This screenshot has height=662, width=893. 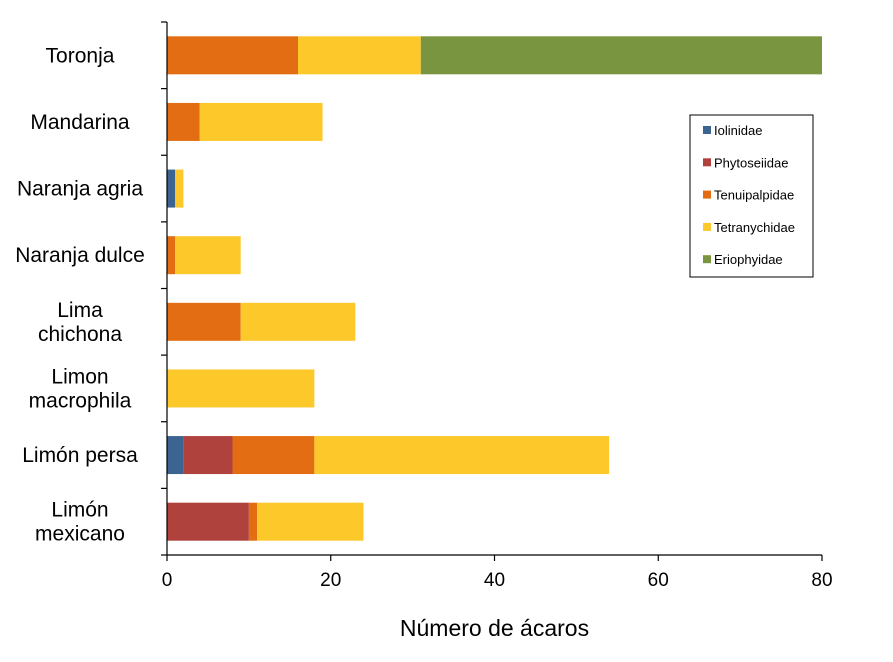 I want to click on x-axis-title: Número de ácaros, so click(x=494, y=628).